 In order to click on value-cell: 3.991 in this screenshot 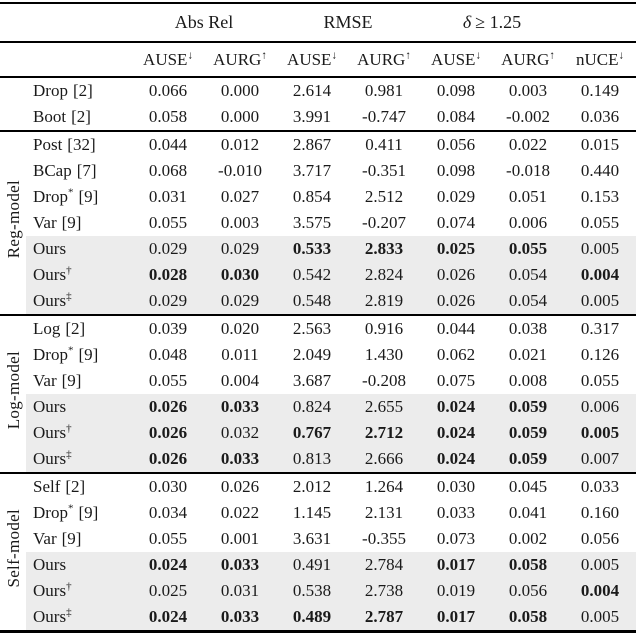, I will do `click(312, 116)`.